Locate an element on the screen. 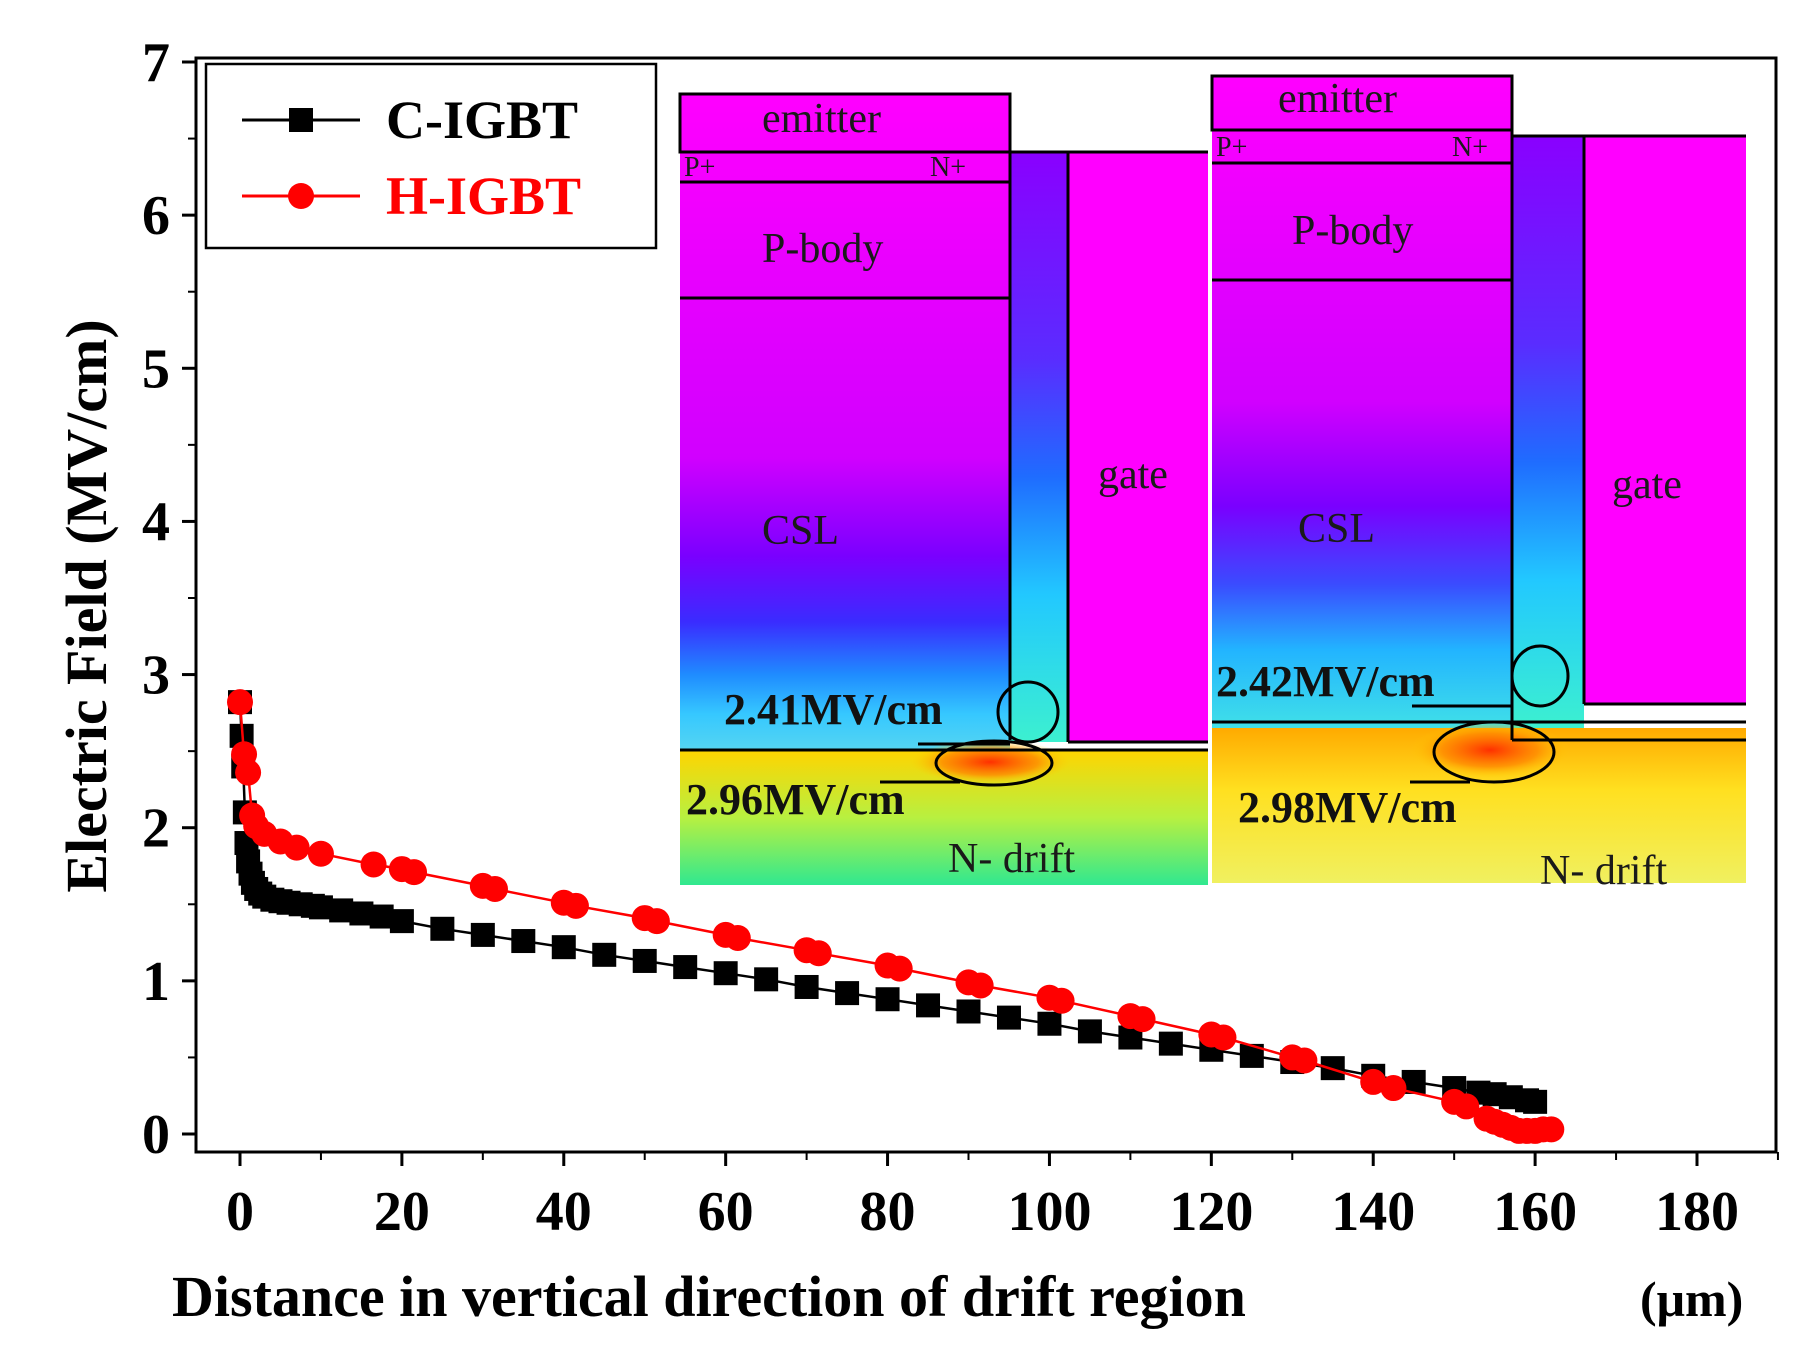  y-tick-label: 3 is located at coordinates (156, 676).